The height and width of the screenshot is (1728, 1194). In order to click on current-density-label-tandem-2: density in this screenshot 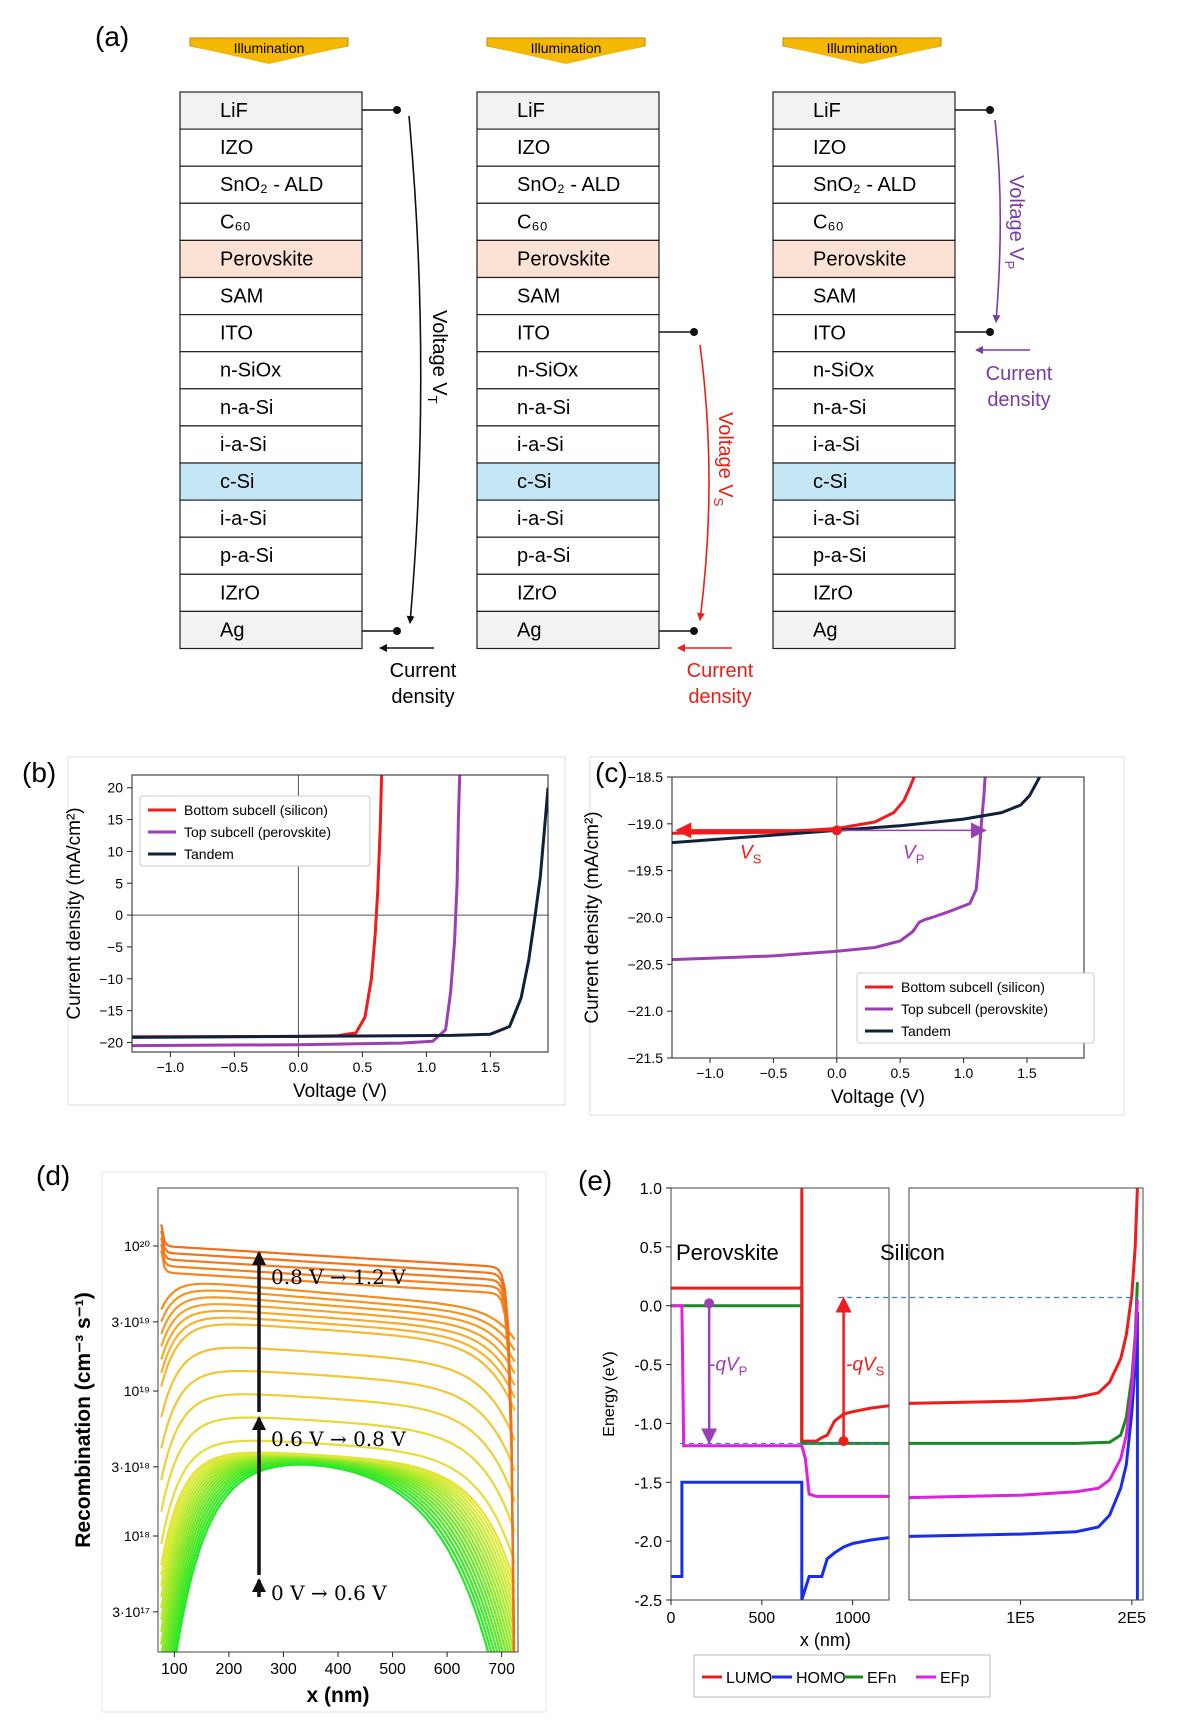, I will do `click(422, 697)`.